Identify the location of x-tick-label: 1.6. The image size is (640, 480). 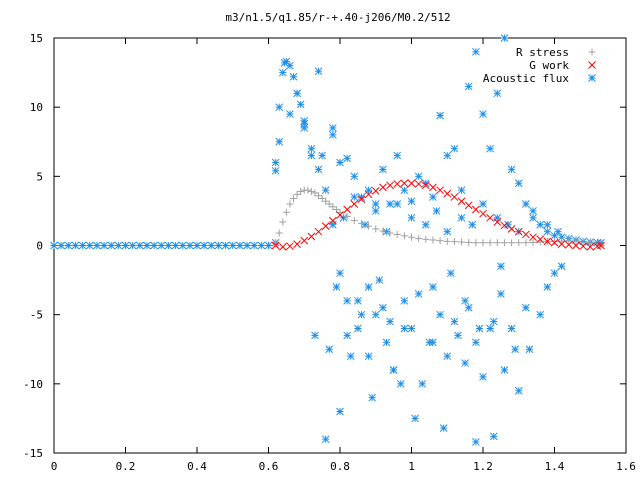
(626, 466).